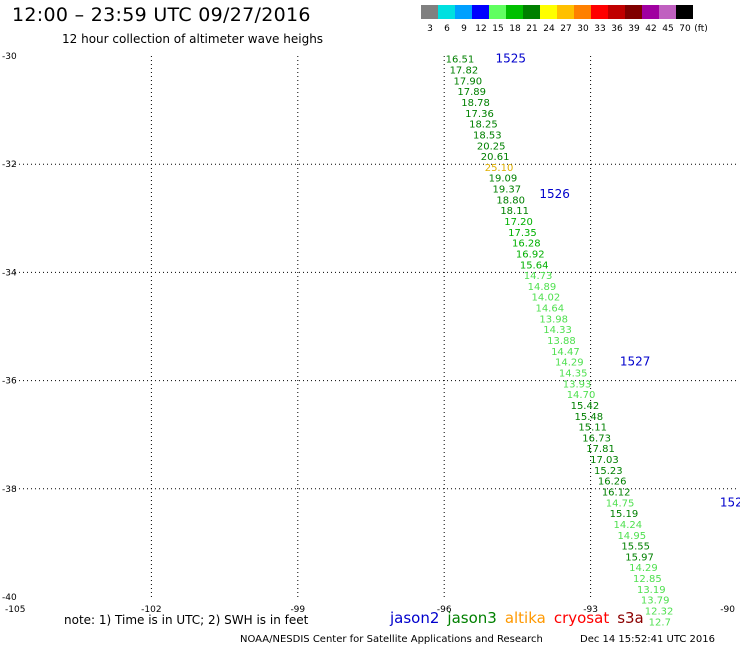 This screenshot has height=650, width=740. I want to click on wave-height-value: 20.61, so click(495, 157).